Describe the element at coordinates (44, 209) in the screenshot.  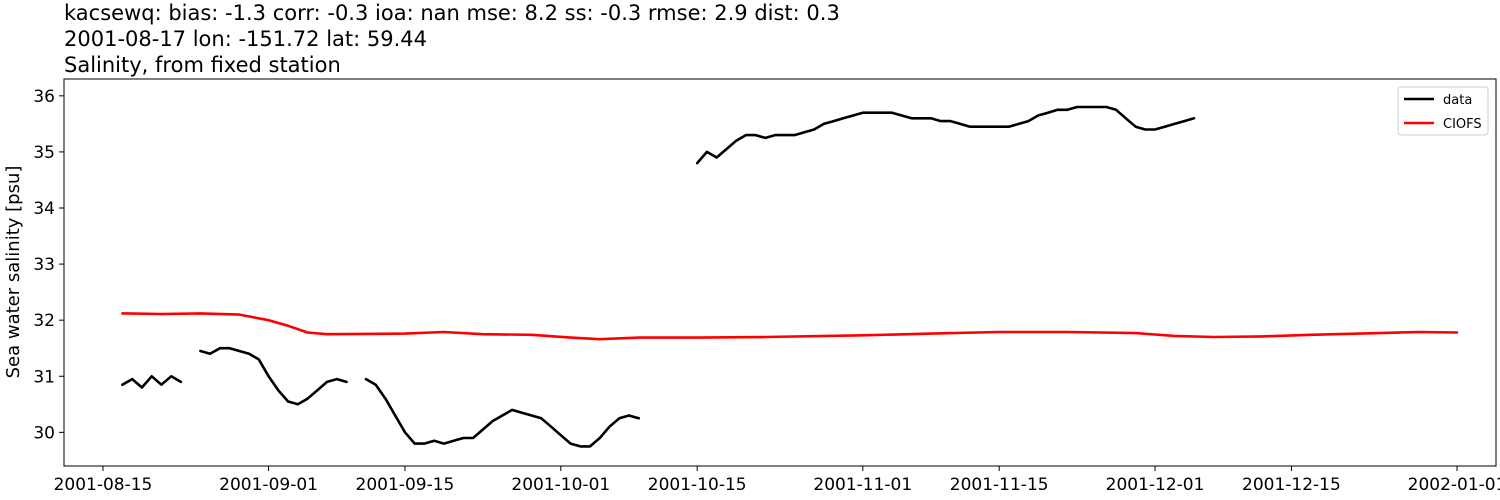
I see `y-tick-label: 34` at that location.